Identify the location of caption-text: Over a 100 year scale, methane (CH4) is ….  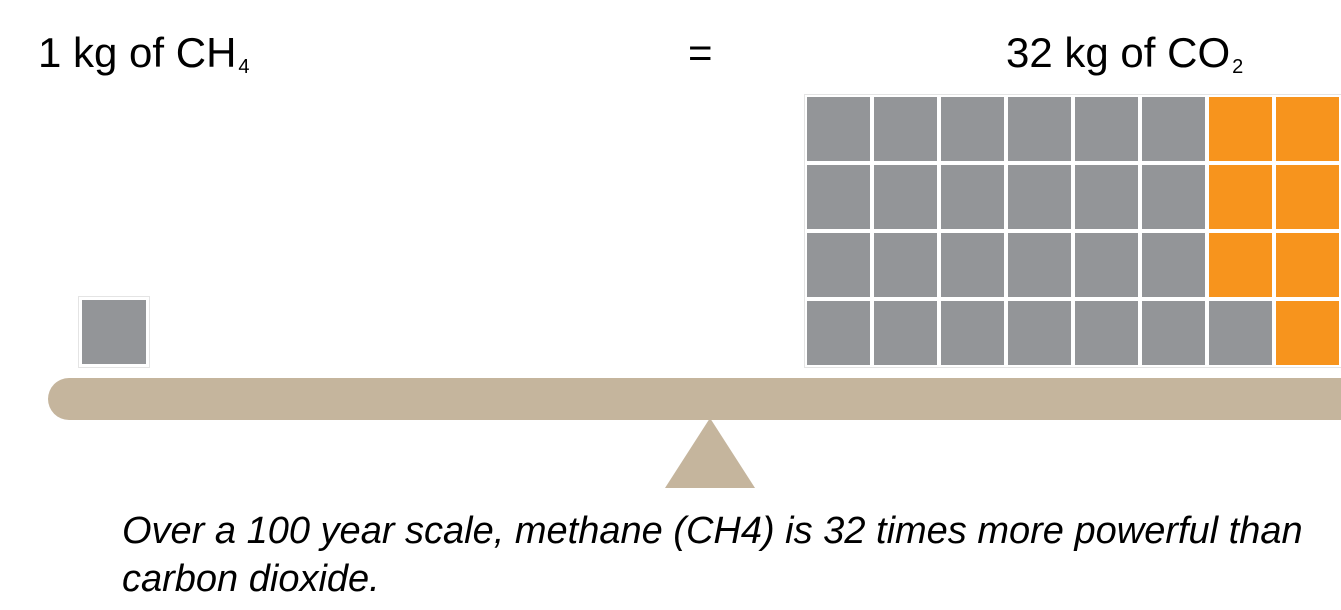
(712, 555).